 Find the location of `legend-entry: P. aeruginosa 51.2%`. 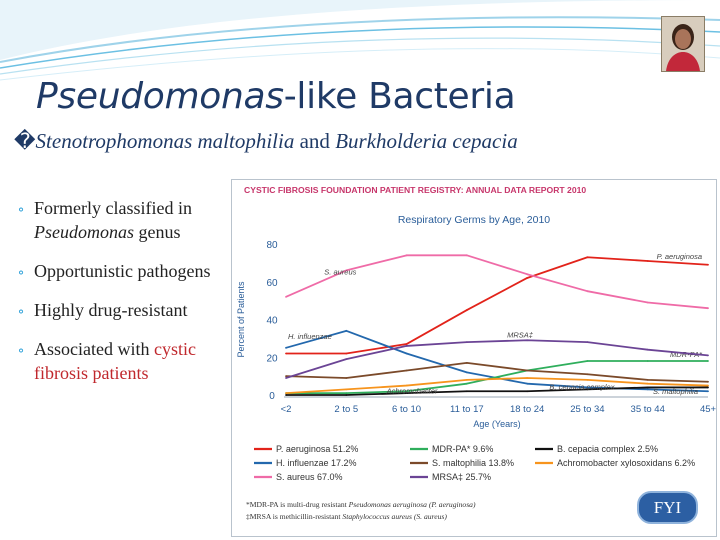

legend-entry: P. aeruginosa 51.2% is located at coordinates (317, 449).